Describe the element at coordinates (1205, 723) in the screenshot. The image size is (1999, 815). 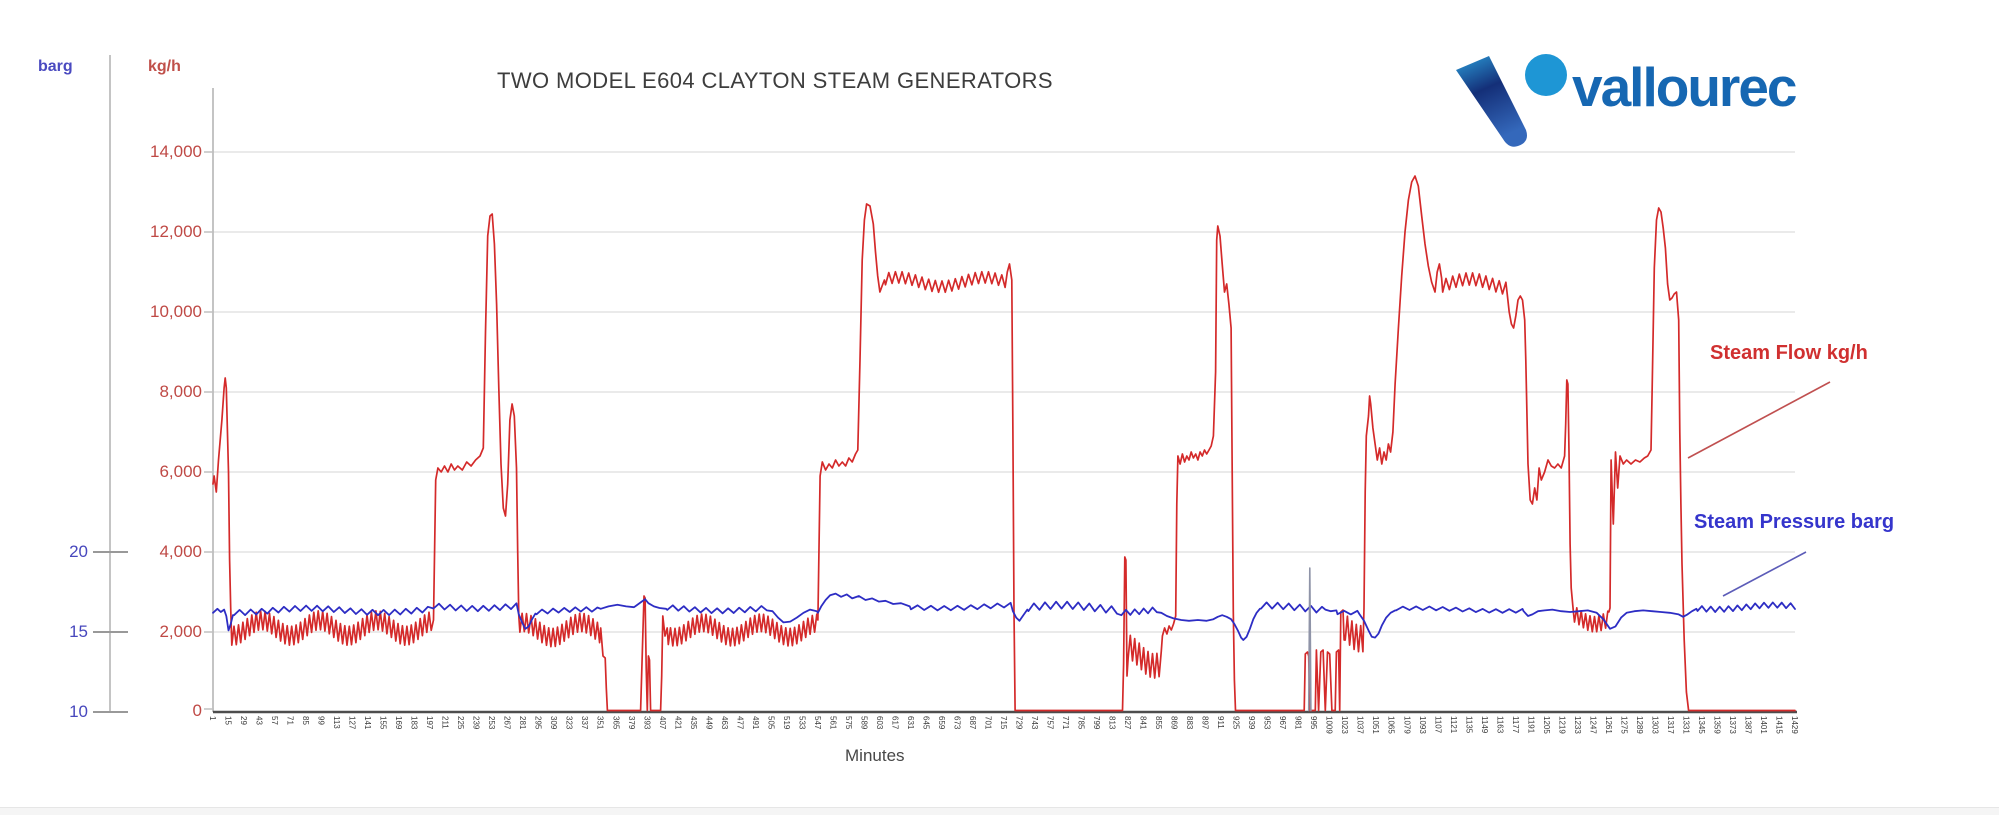
I see `x-tick-label: 897` at that location.